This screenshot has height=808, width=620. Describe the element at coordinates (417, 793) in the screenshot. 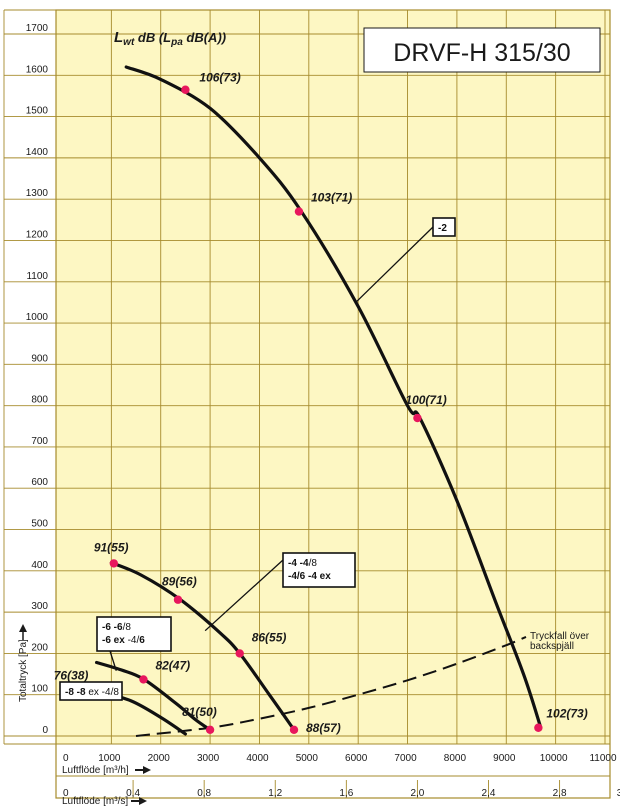

I see `x-tick-label-m3s: 2,0` at that location.